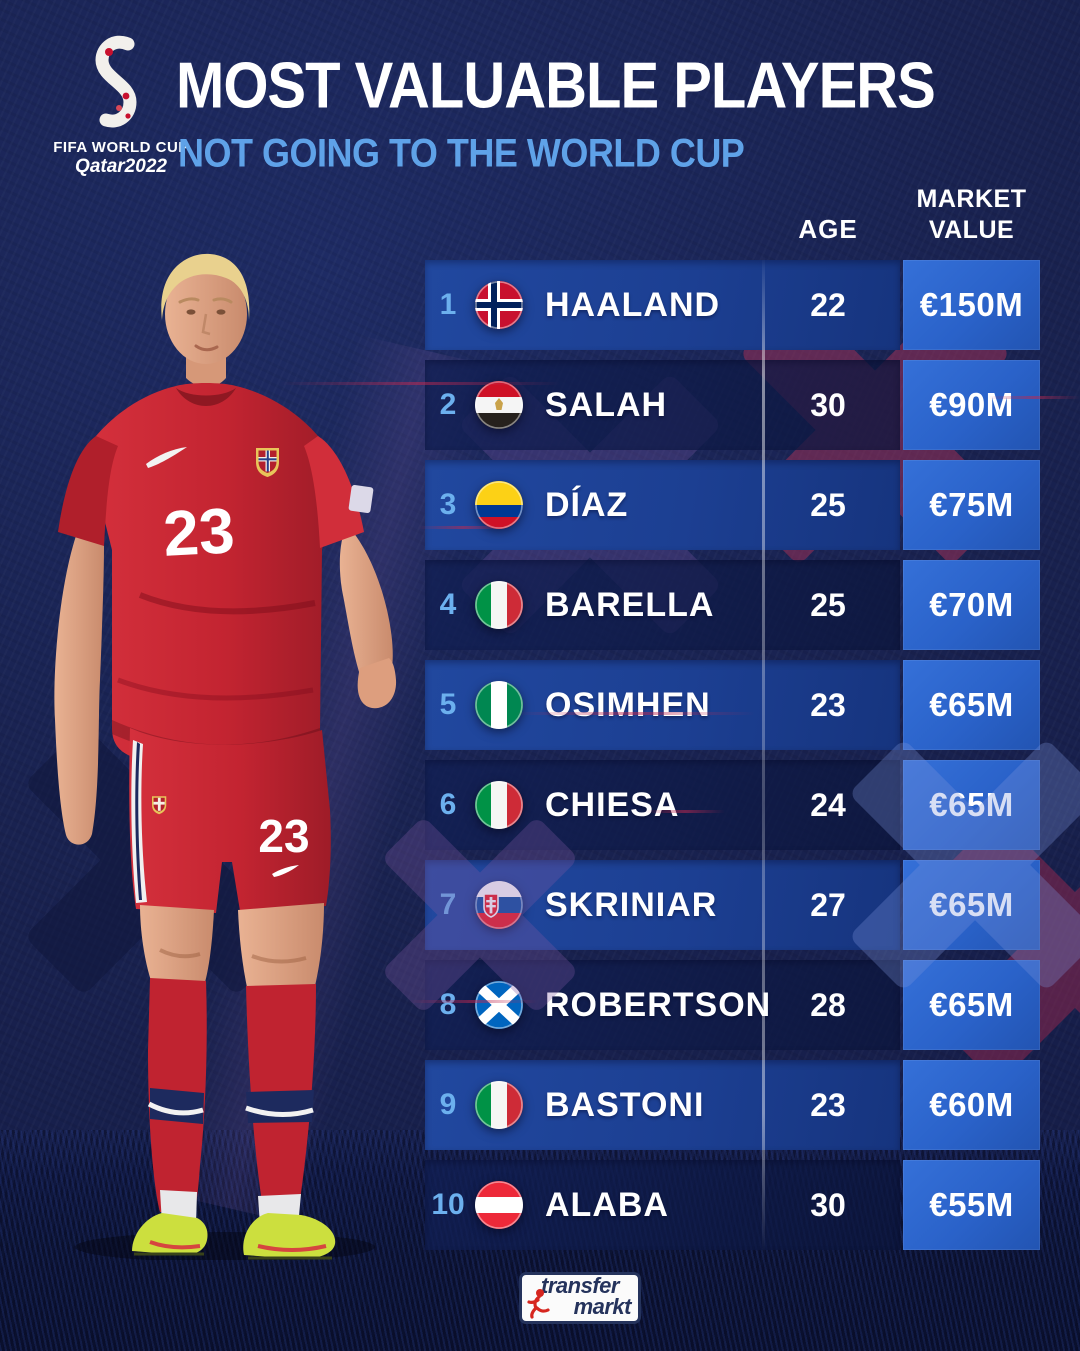  What do you see at coordinates (828, 904) in the screenshot?
I see `age-value: 27` at bounding box center [828, 904].